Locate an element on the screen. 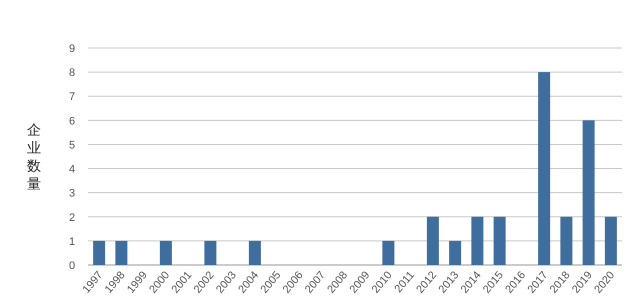 The width and height of the screenshot is (638, 308). y-tick-label: 8 is located at coordinates (72, 73).